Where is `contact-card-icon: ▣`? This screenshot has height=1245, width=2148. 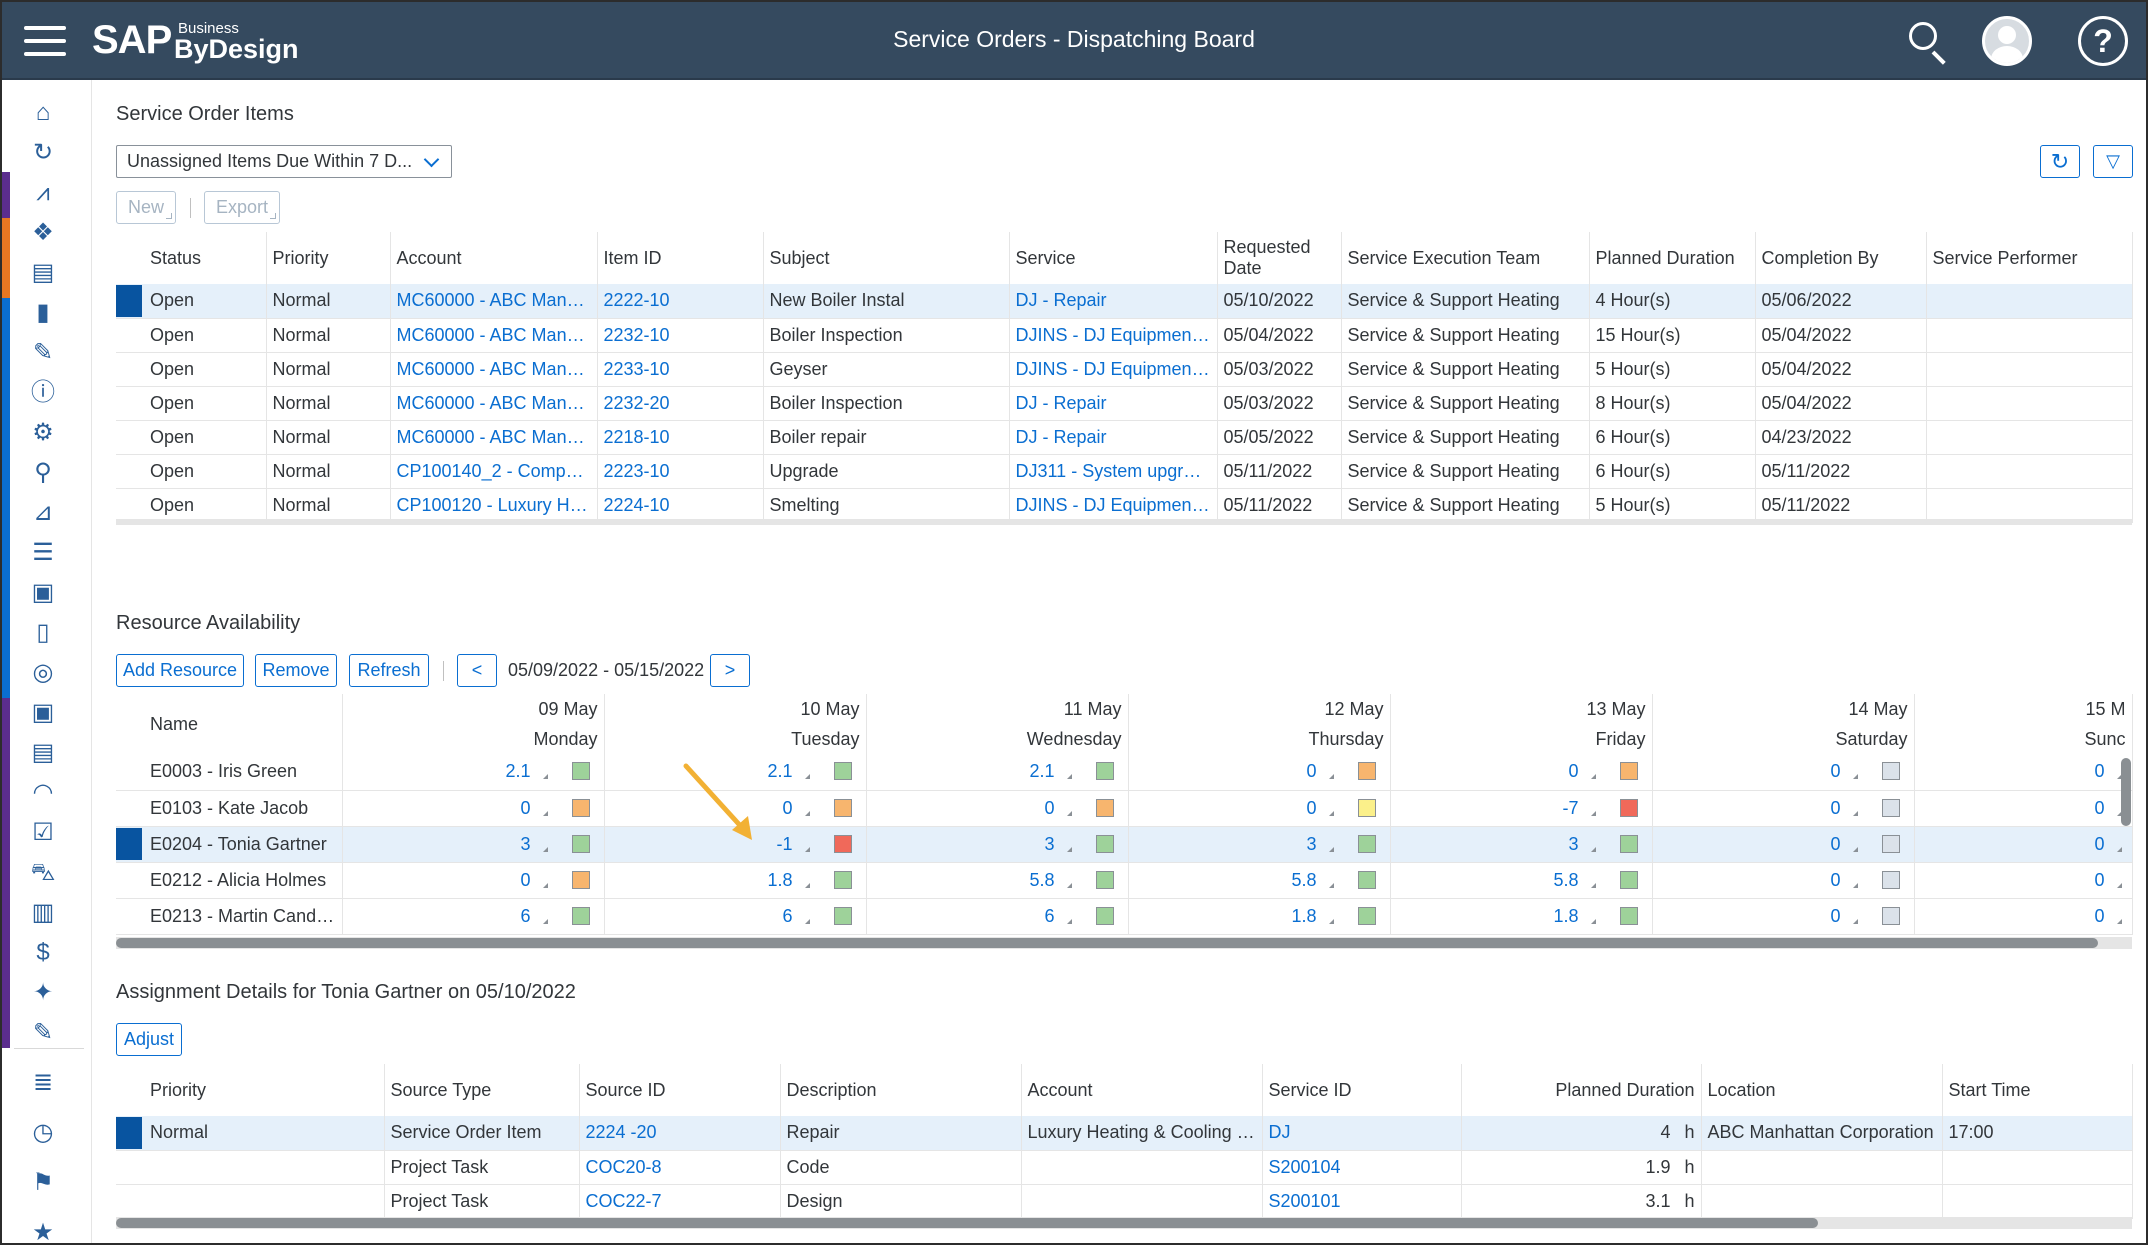 contact-card-icon: ▣ is located at coordinates (43, 592).